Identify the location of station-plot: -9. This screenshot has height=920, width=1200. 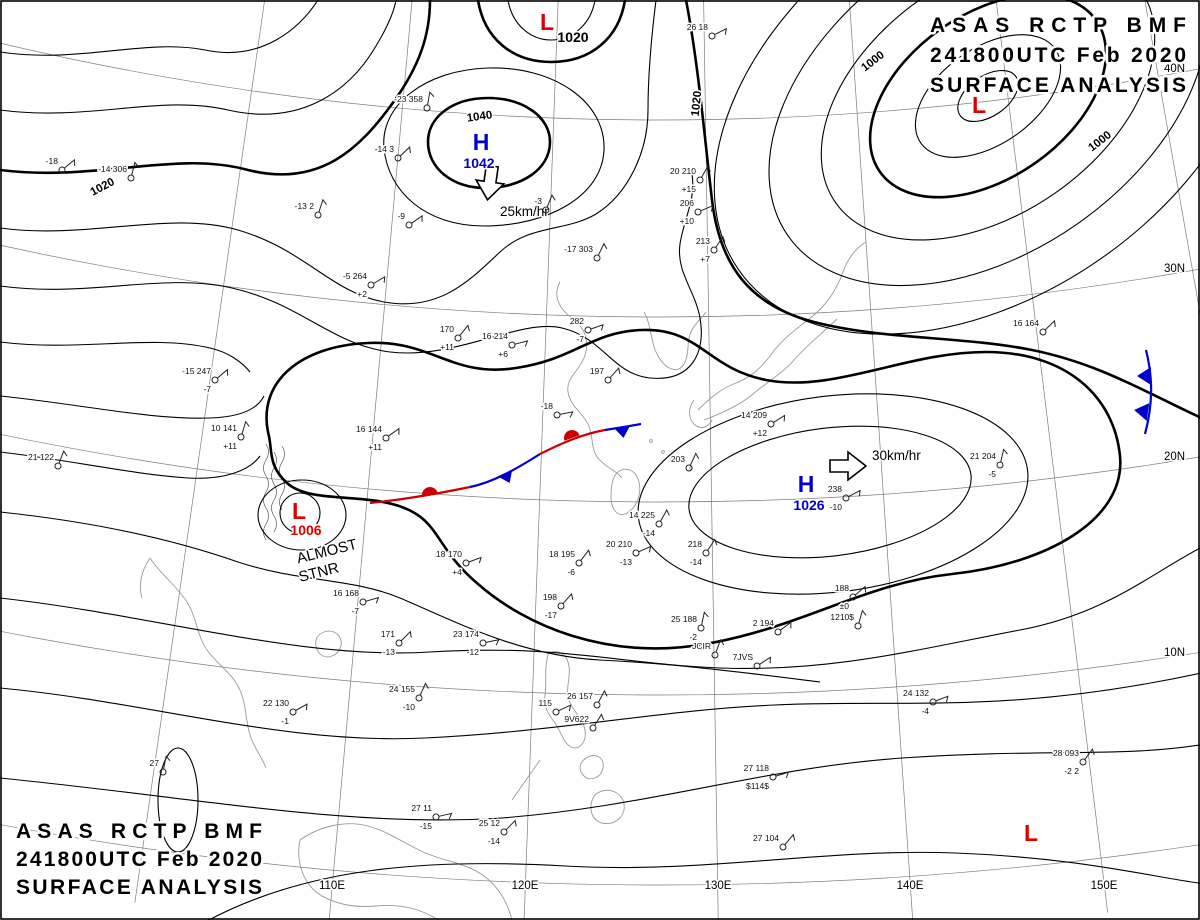
(409, 219).